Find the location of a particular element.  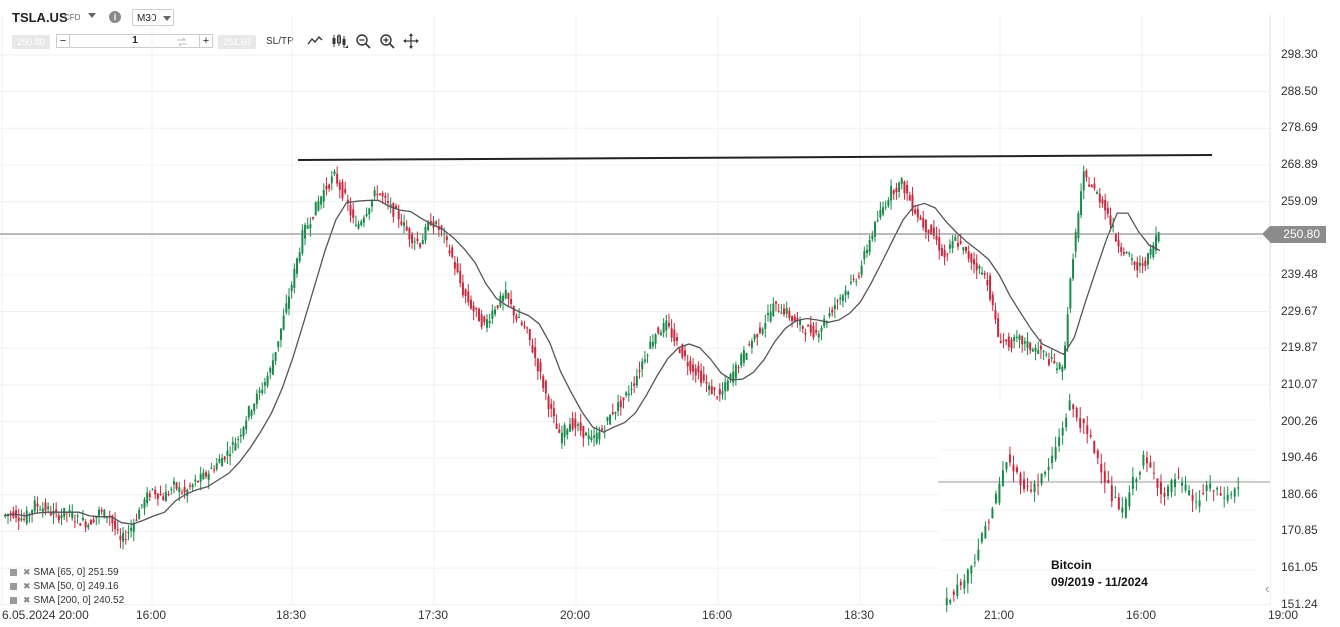

symbol-dropdown-icon is located at coordinates (92, 15).